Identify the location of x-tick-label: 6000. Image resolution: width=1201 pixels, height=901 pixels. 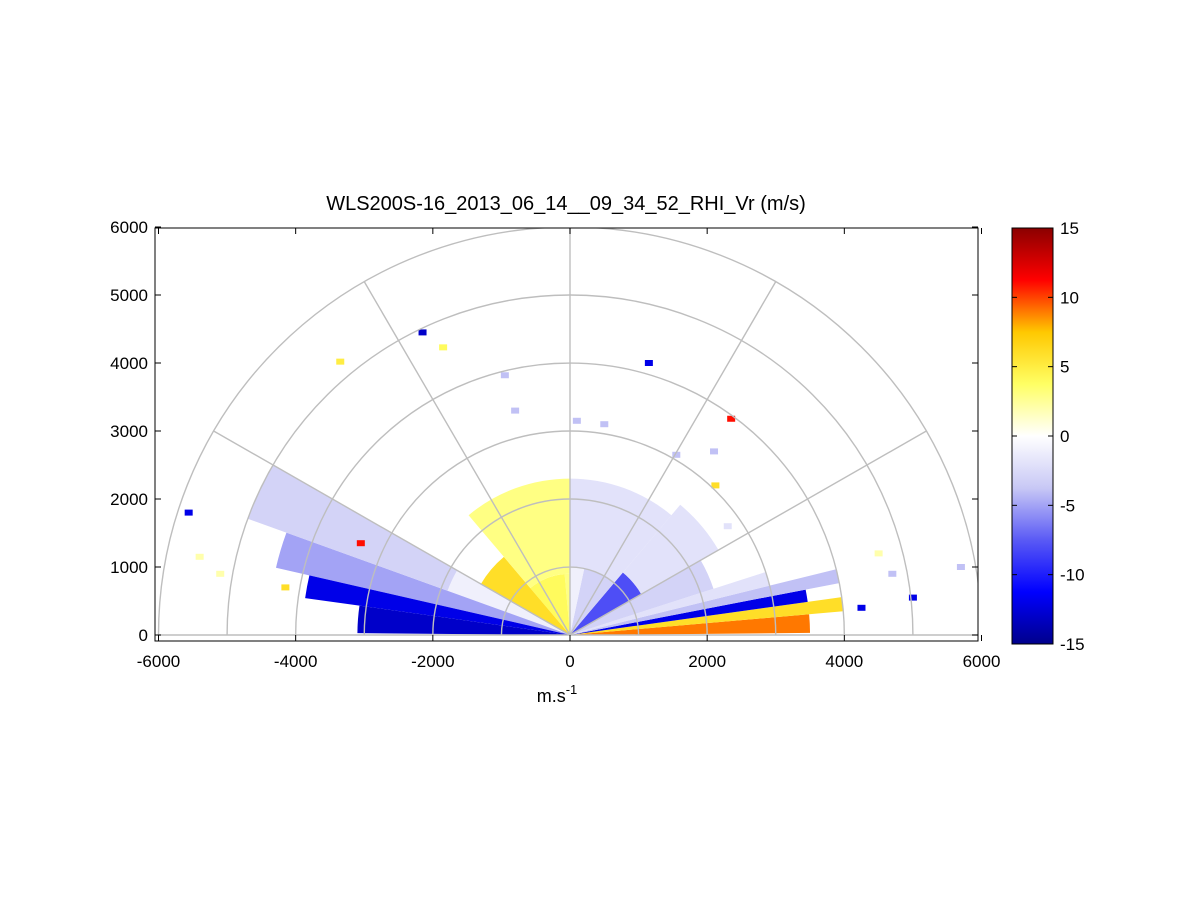
(982, 661).